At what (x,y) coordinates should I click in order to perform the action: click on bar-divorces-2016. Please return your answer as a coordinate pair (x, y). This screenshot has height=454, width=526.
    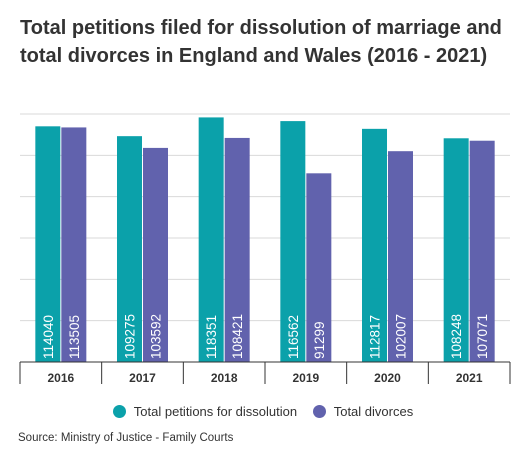
    Looking at the image, I should click on (74, 244).